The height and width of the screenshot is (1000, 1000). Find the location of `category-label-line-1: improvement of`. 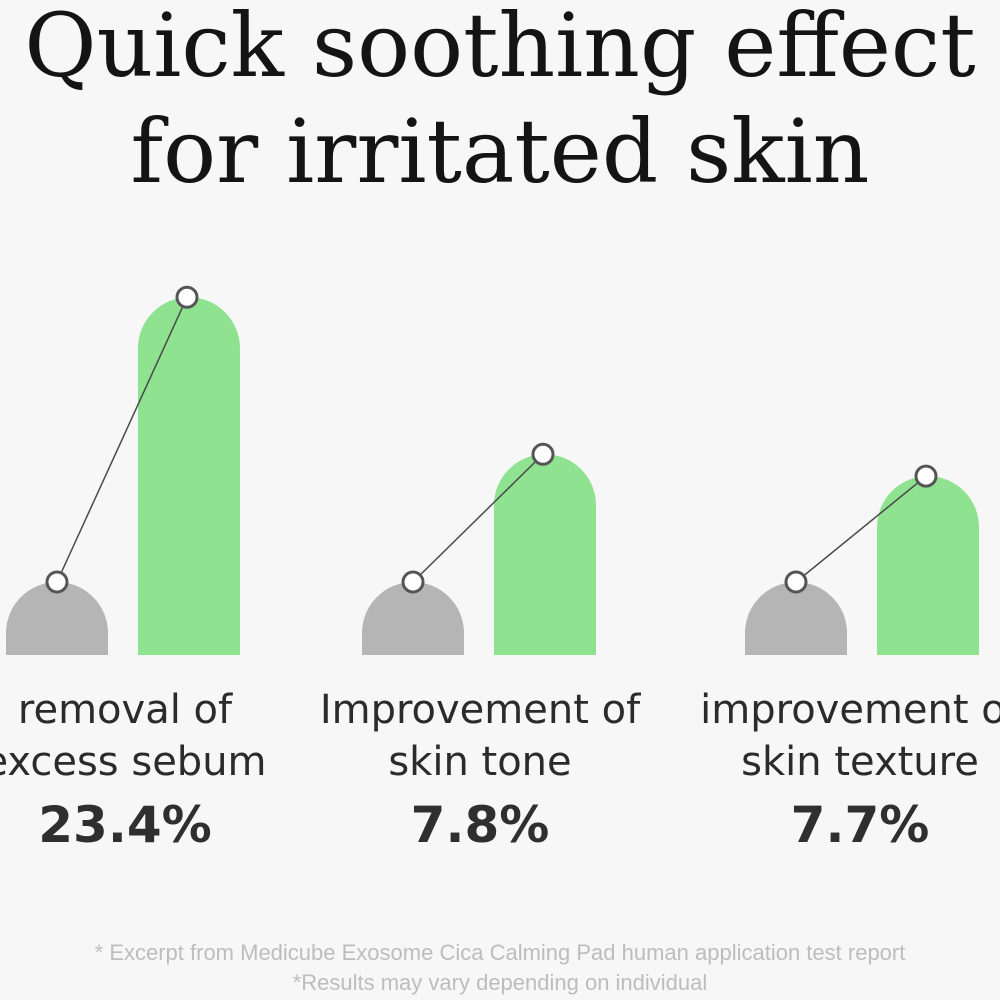

category-label-line-1: improvement of is located at coordinates (850, 710).